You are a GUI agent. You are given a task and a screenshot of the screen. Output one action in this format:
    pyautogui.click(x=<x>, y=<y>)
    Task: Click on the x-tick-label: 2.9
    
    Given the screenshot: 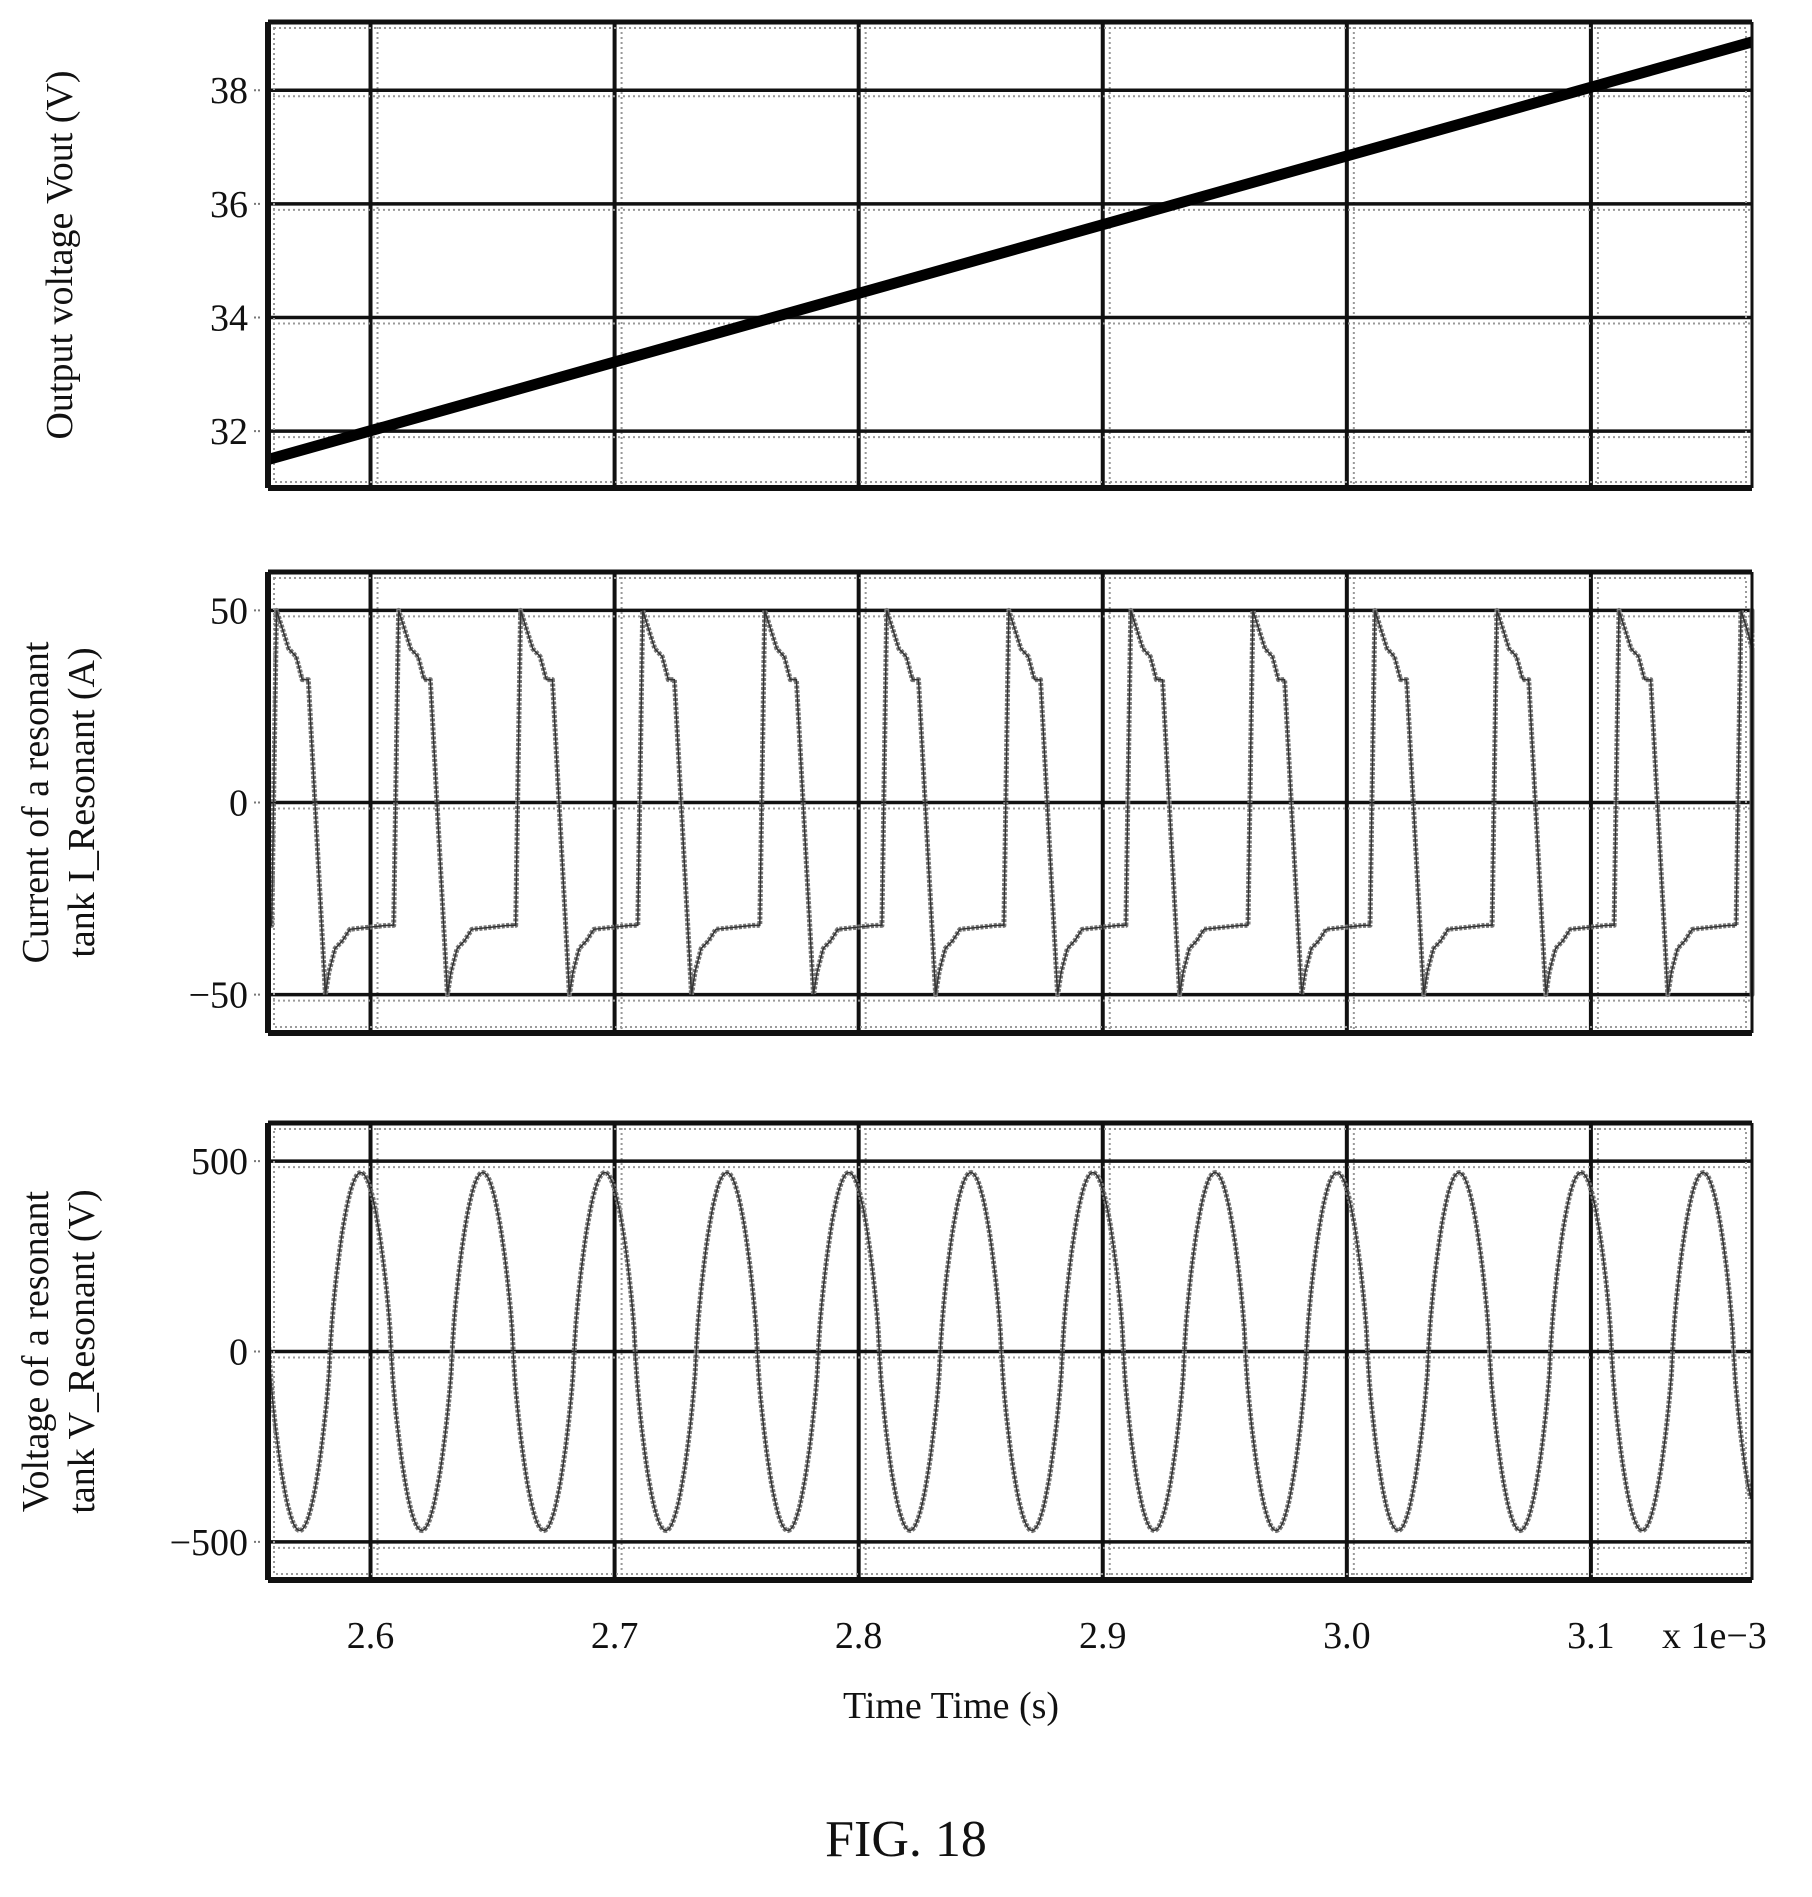 What is the action you would take?
    pyautogui.click(x=1103, y=1636)
    